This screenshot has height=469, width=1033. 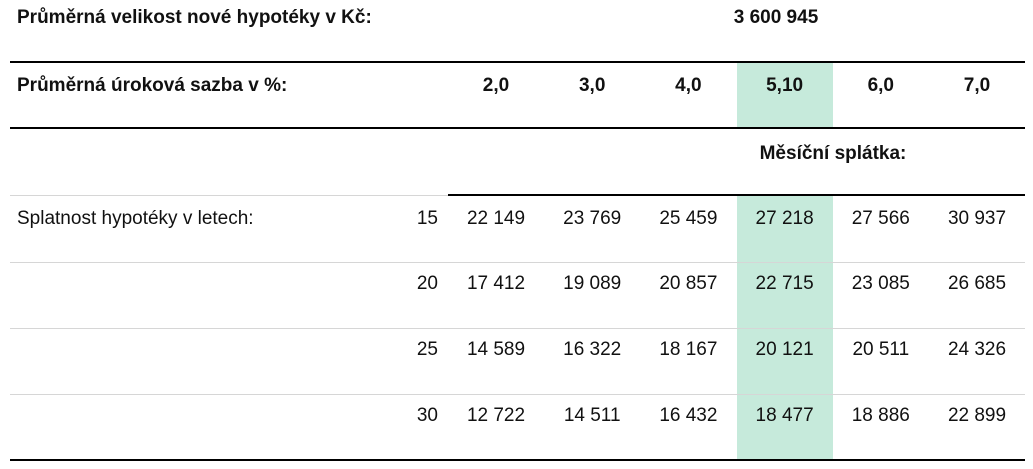 I want to click on payment: 12 722, so click(x=496, y=415).